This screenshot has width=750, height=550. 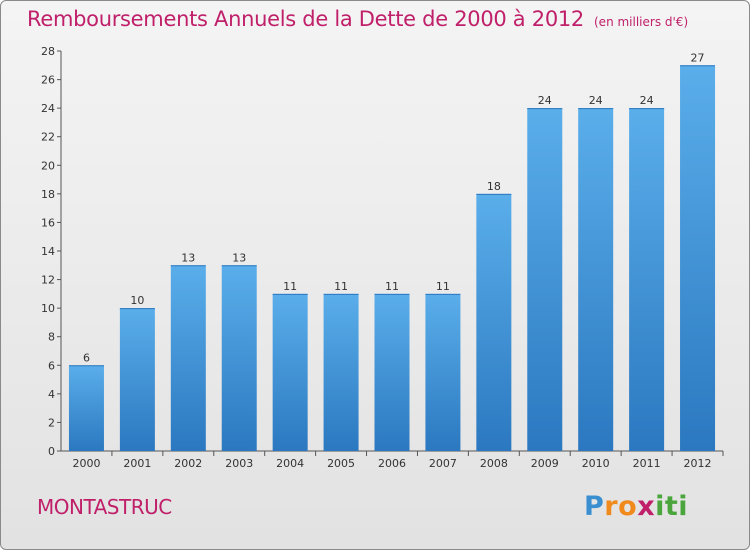 What do you see at coordinates (646, 506) in the screenshot?
I see `logo-letter: x` at bounding box center [646, 506].